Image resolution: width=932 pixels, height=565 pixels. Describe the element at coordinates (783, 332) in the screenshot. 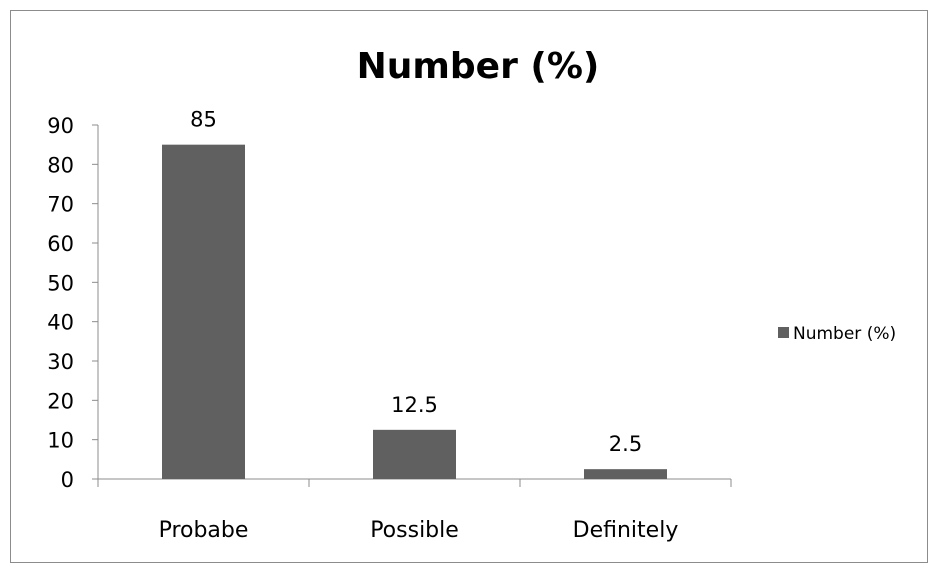

I see `legend-swatch` at that location.